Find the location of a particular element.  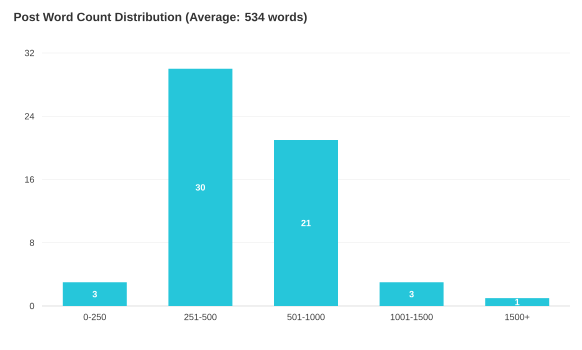

data-label: 21 is located at coordinates (306, 223).